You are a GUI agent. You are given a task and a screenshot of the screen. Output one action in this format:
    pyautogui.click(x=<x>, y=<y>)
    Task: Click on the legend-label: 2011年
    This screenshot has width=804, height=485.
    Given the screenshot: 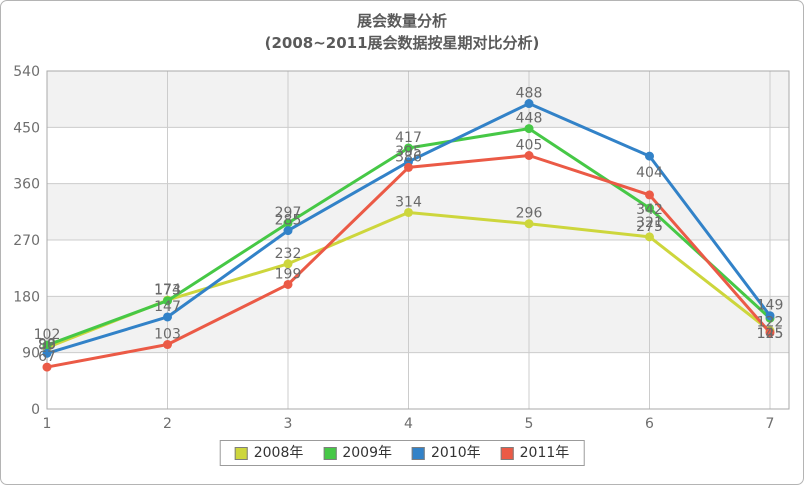 What is the action you would take?
    pyautogui.click(x=544, y=453)
    